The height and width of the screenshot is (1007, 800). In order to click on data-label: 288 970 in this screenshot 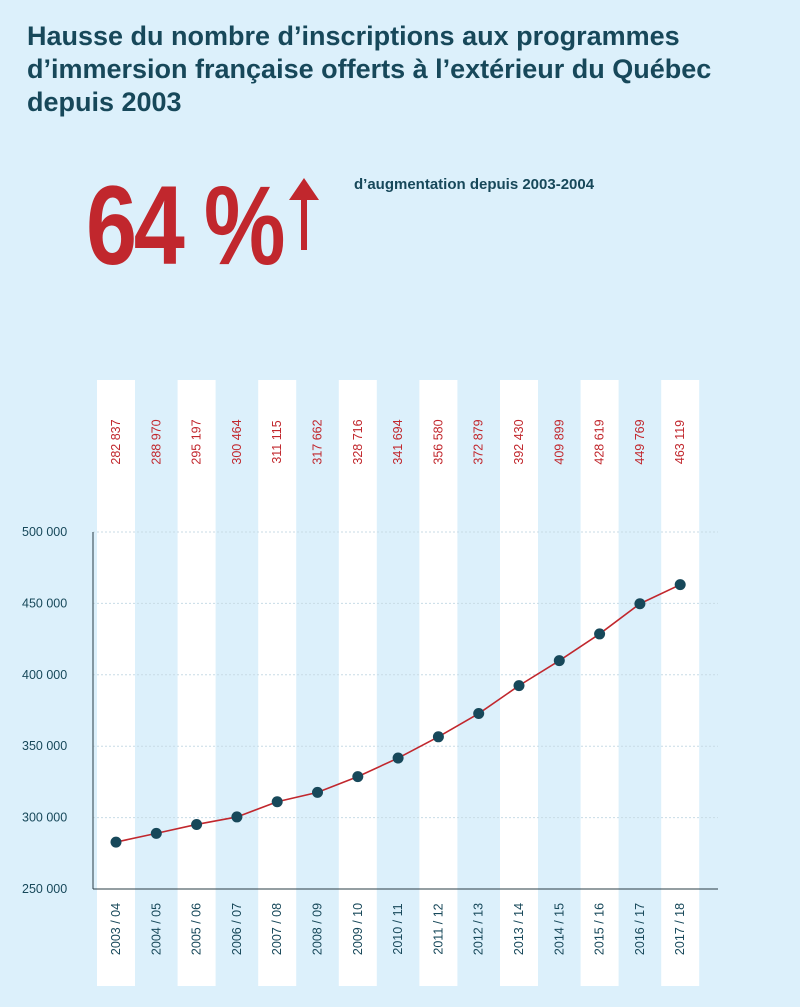, I will do `click(156, 441)`.